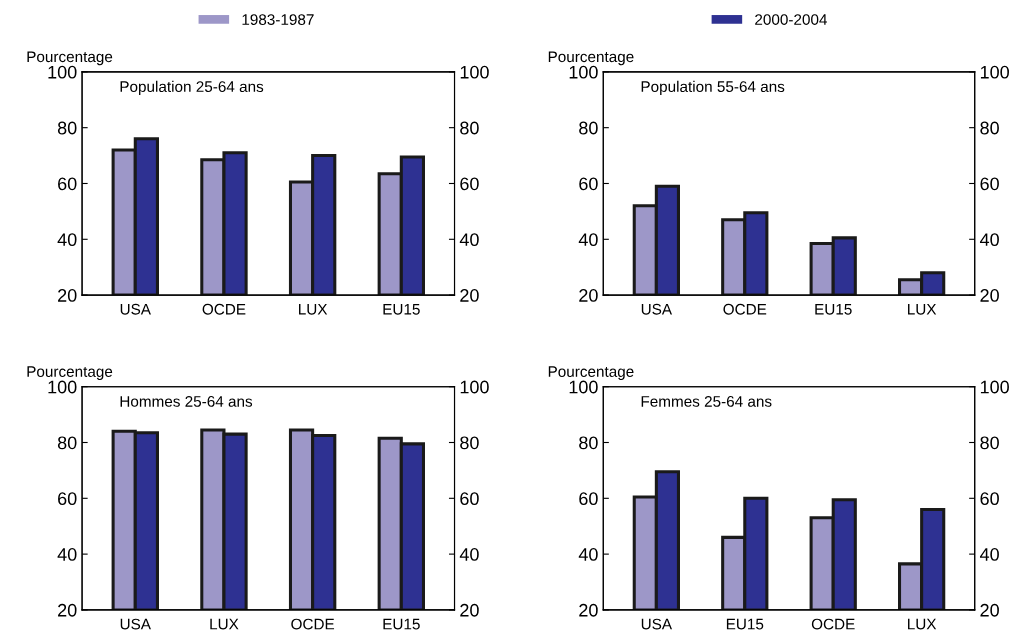 The width and height of the screenshot is (1026, 636). I want to click on chart-title: Hommes 25-64 ans, so click(186, 401).